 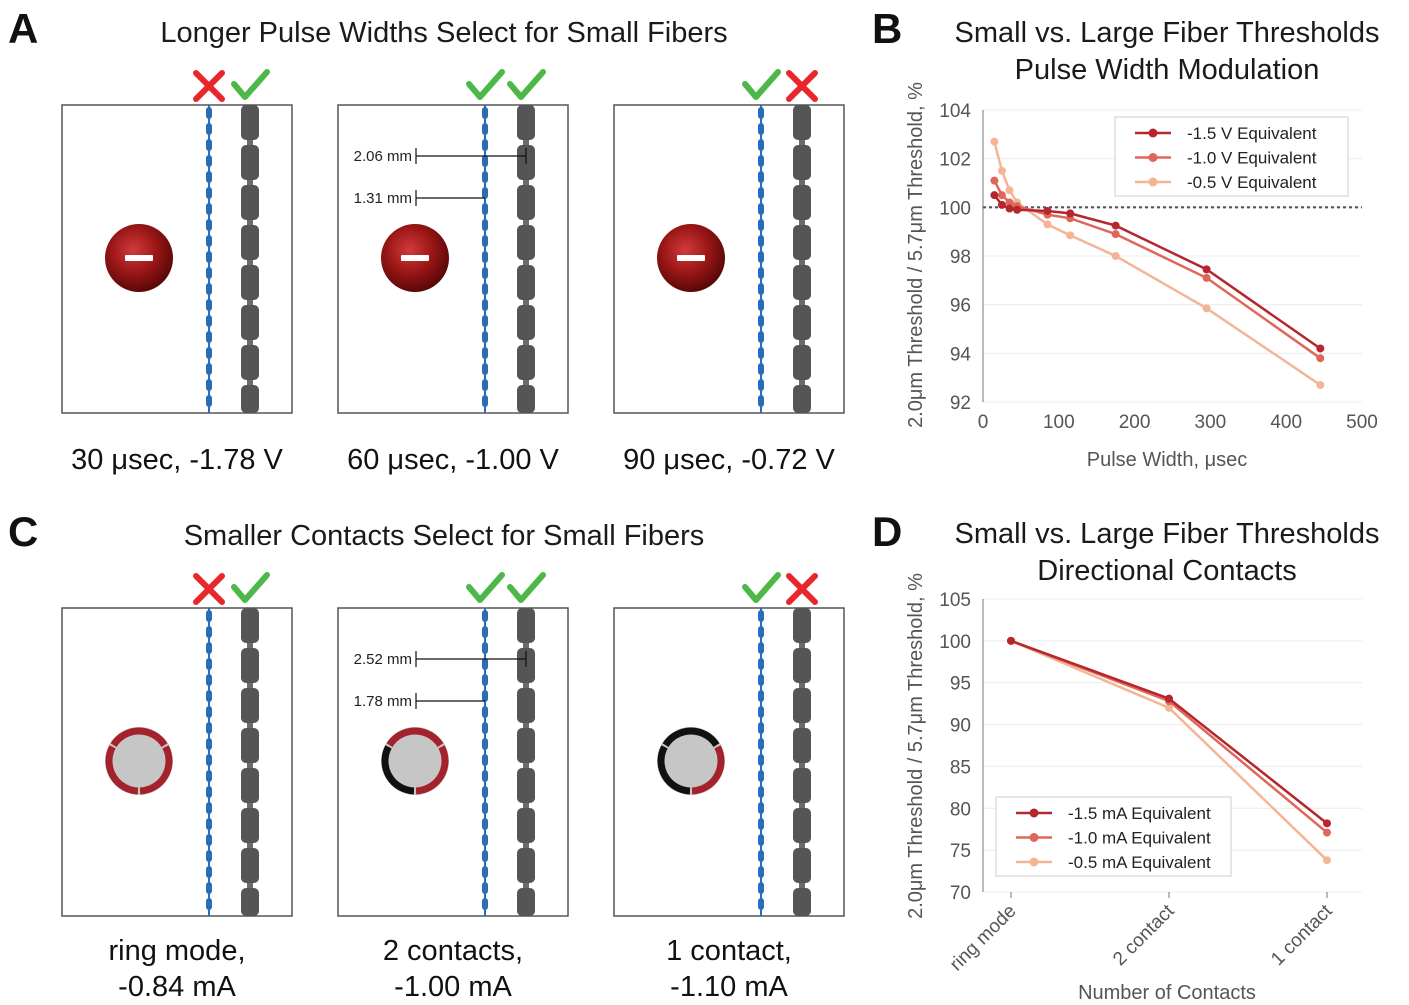 I want to click on x-tick-label: ring mode, so click(x=983, y=938).